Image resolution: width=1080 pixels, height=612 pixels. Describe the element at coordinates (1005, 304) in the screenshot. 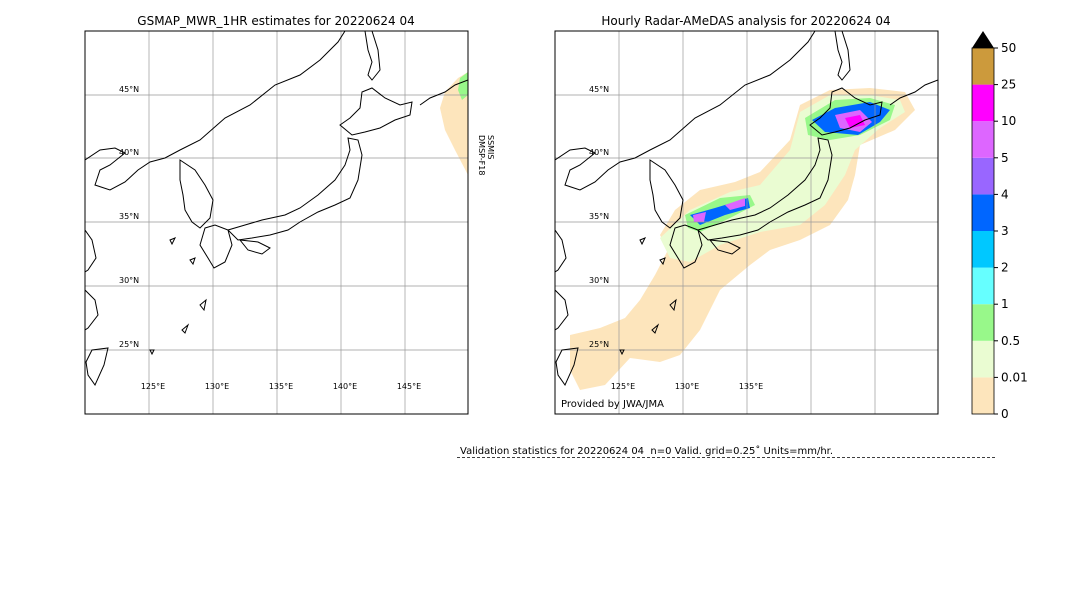

I see `colorbar-label: 1` at that location.